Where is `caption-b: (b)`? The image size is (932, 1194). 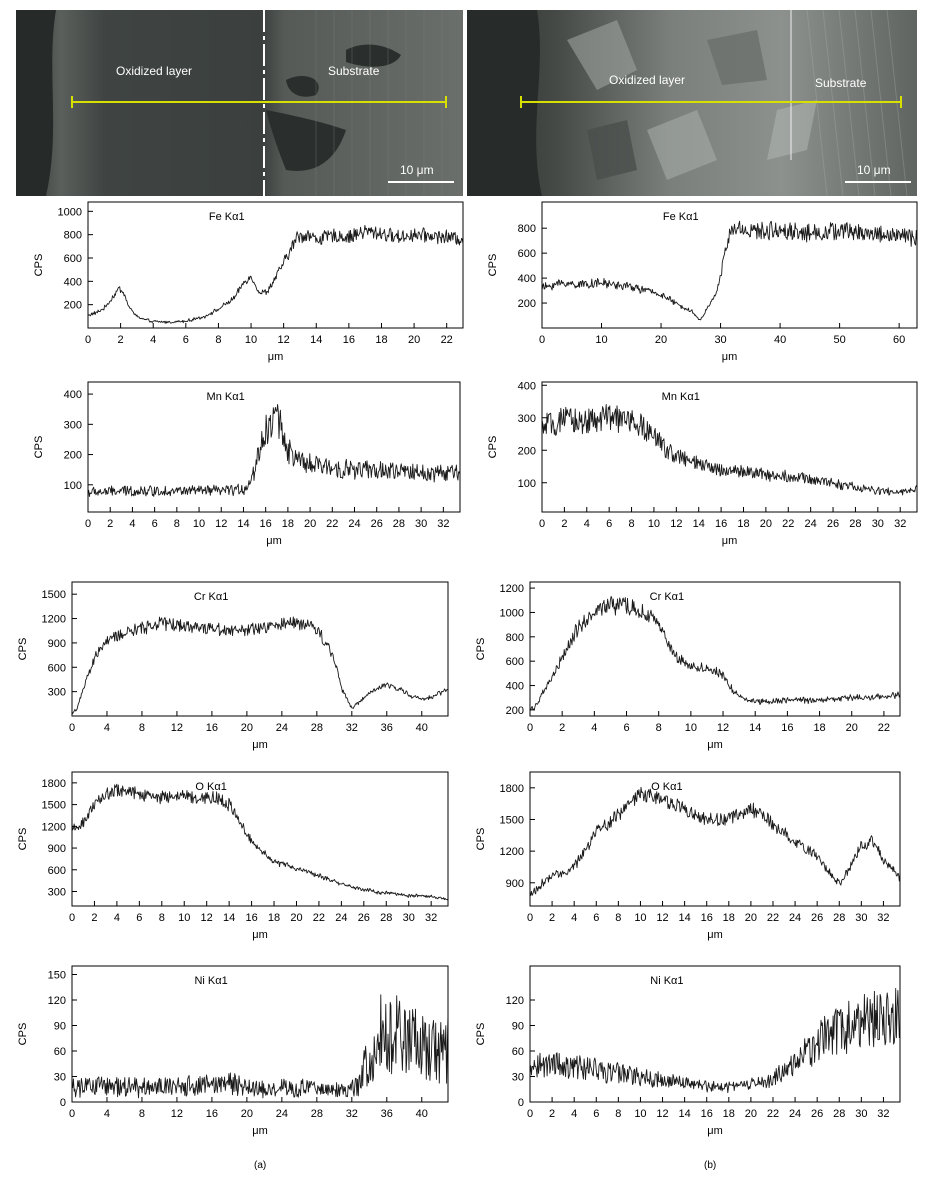 caption-b: (b) is located at coordinates (710, 1165).